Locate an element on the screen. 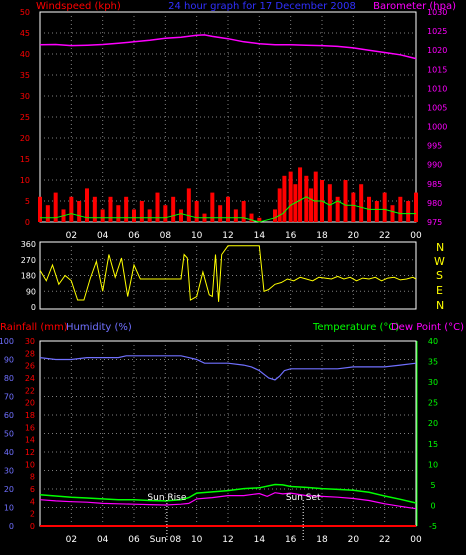  temperature-tick-label: -5 is located at coordinates (433, 526).